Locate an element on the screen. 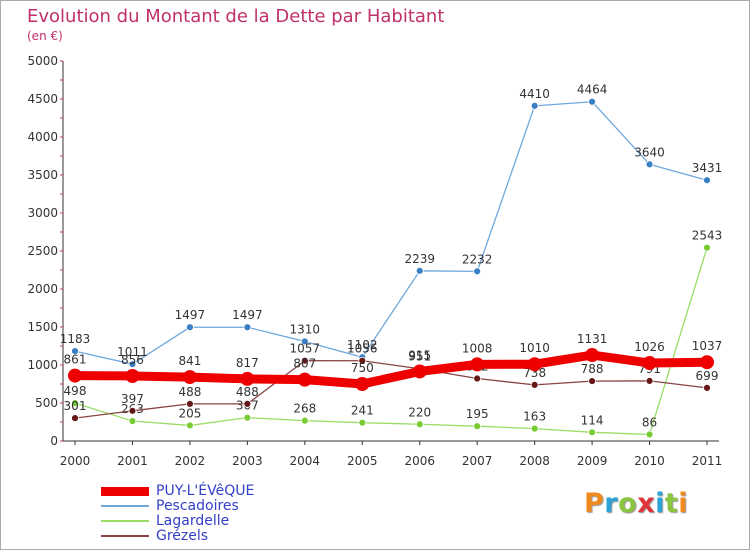  data-label: 841 is located at coordinates (189, 361).